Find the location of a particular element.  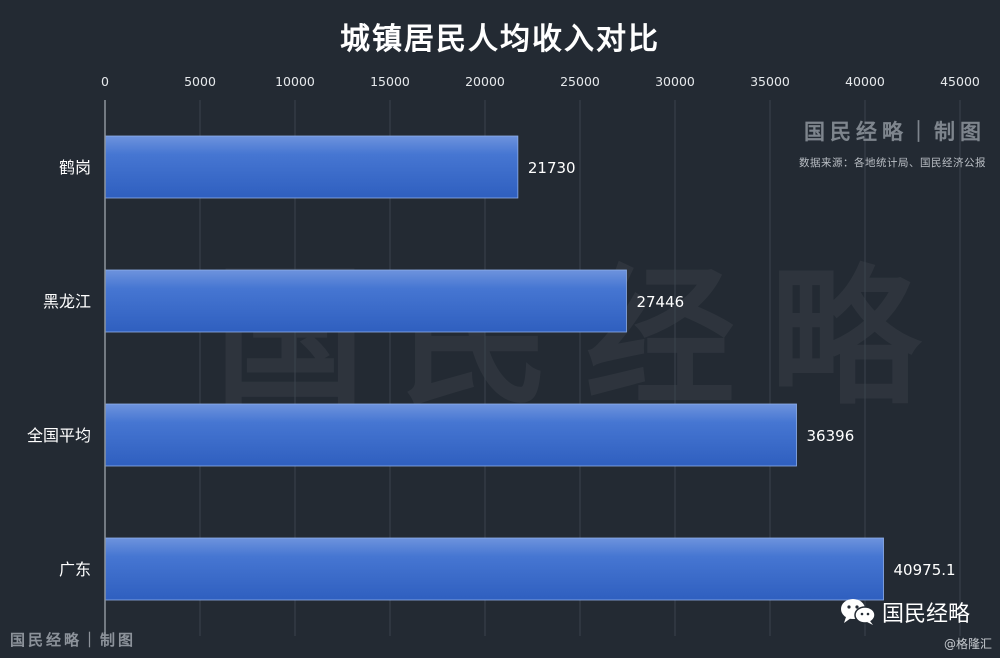

category-label: 黑龙江 is located at coordinates (67, 301).